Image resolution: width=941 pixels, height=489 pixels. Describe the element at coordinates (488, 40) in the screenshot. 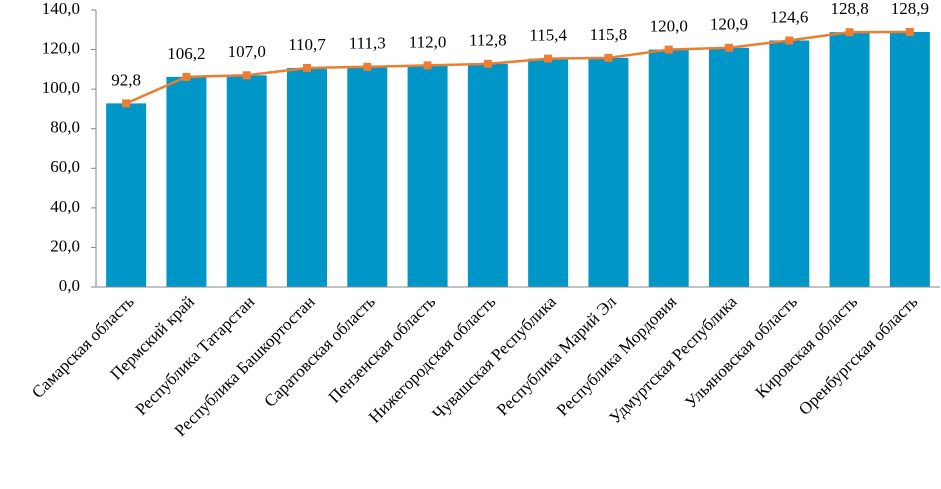

I see `value-label: 112,8` at that location.